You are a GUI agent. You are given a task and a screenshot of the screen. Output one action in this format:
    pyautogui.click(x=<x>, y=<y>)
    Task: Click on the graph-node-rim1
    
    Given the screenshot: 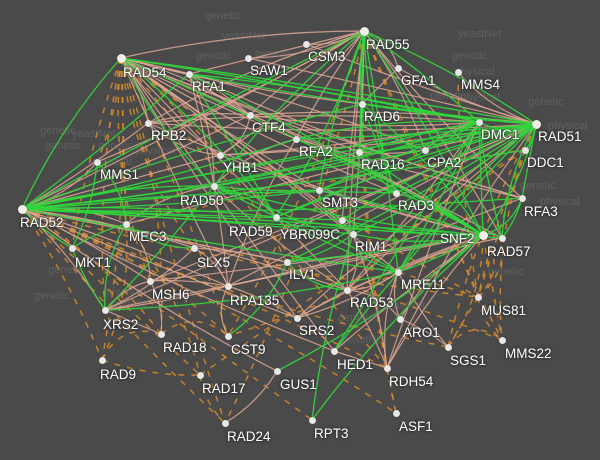 What is the action you would take?
    pyautogui.click(x=353, y=234)
    